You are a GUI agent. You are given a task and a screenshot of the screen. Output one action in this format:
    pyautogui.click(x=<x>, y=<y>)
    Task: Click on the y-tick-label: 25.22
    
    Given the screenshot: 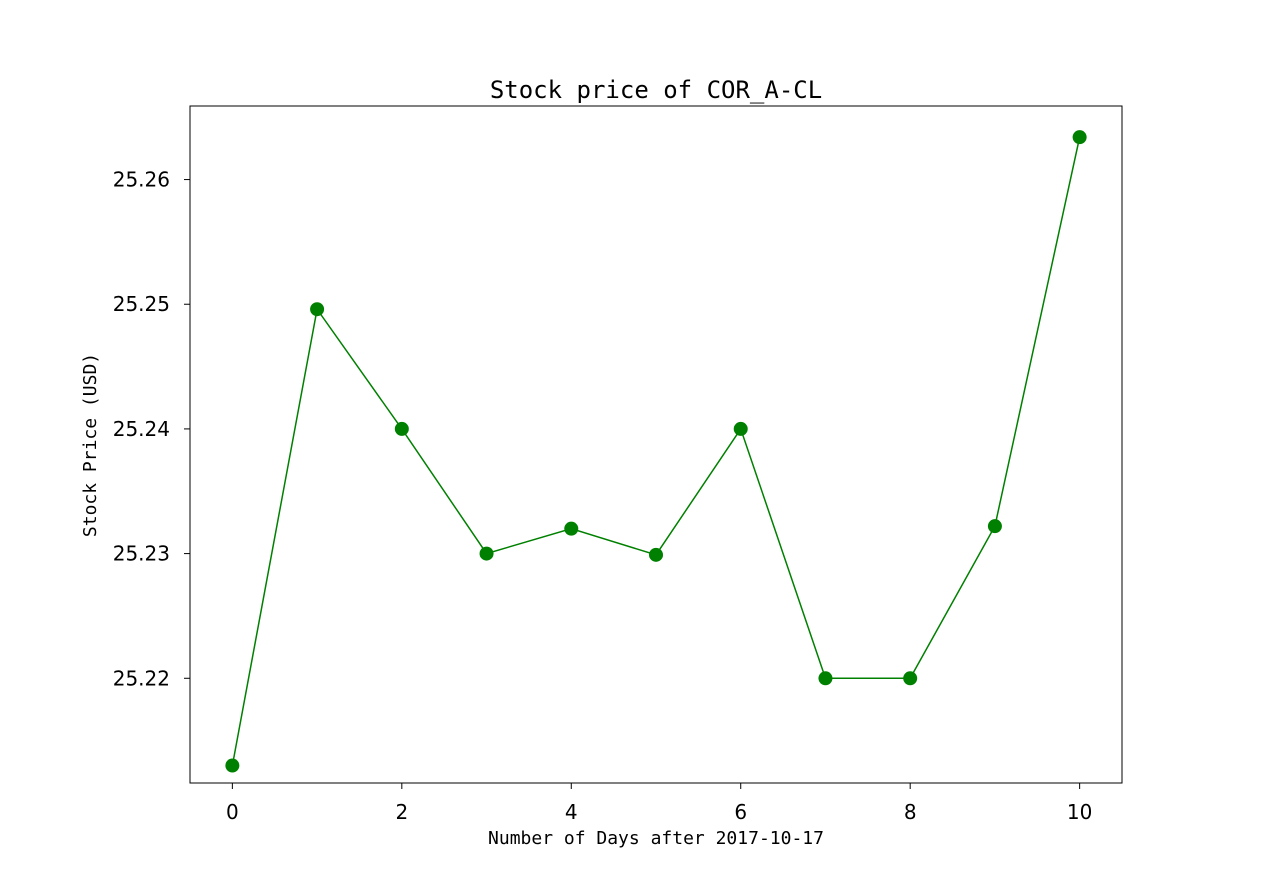 What is the action you would take?
    pyautogui.click(x=141, y=678)
    